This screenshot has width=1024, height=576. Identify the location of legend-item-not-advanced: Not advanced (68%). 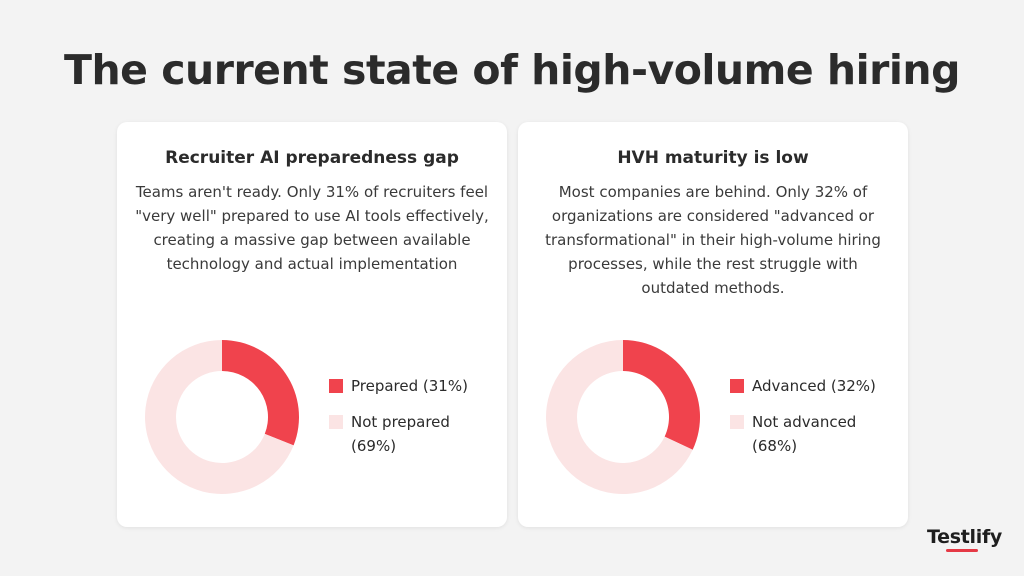
(815, 434).